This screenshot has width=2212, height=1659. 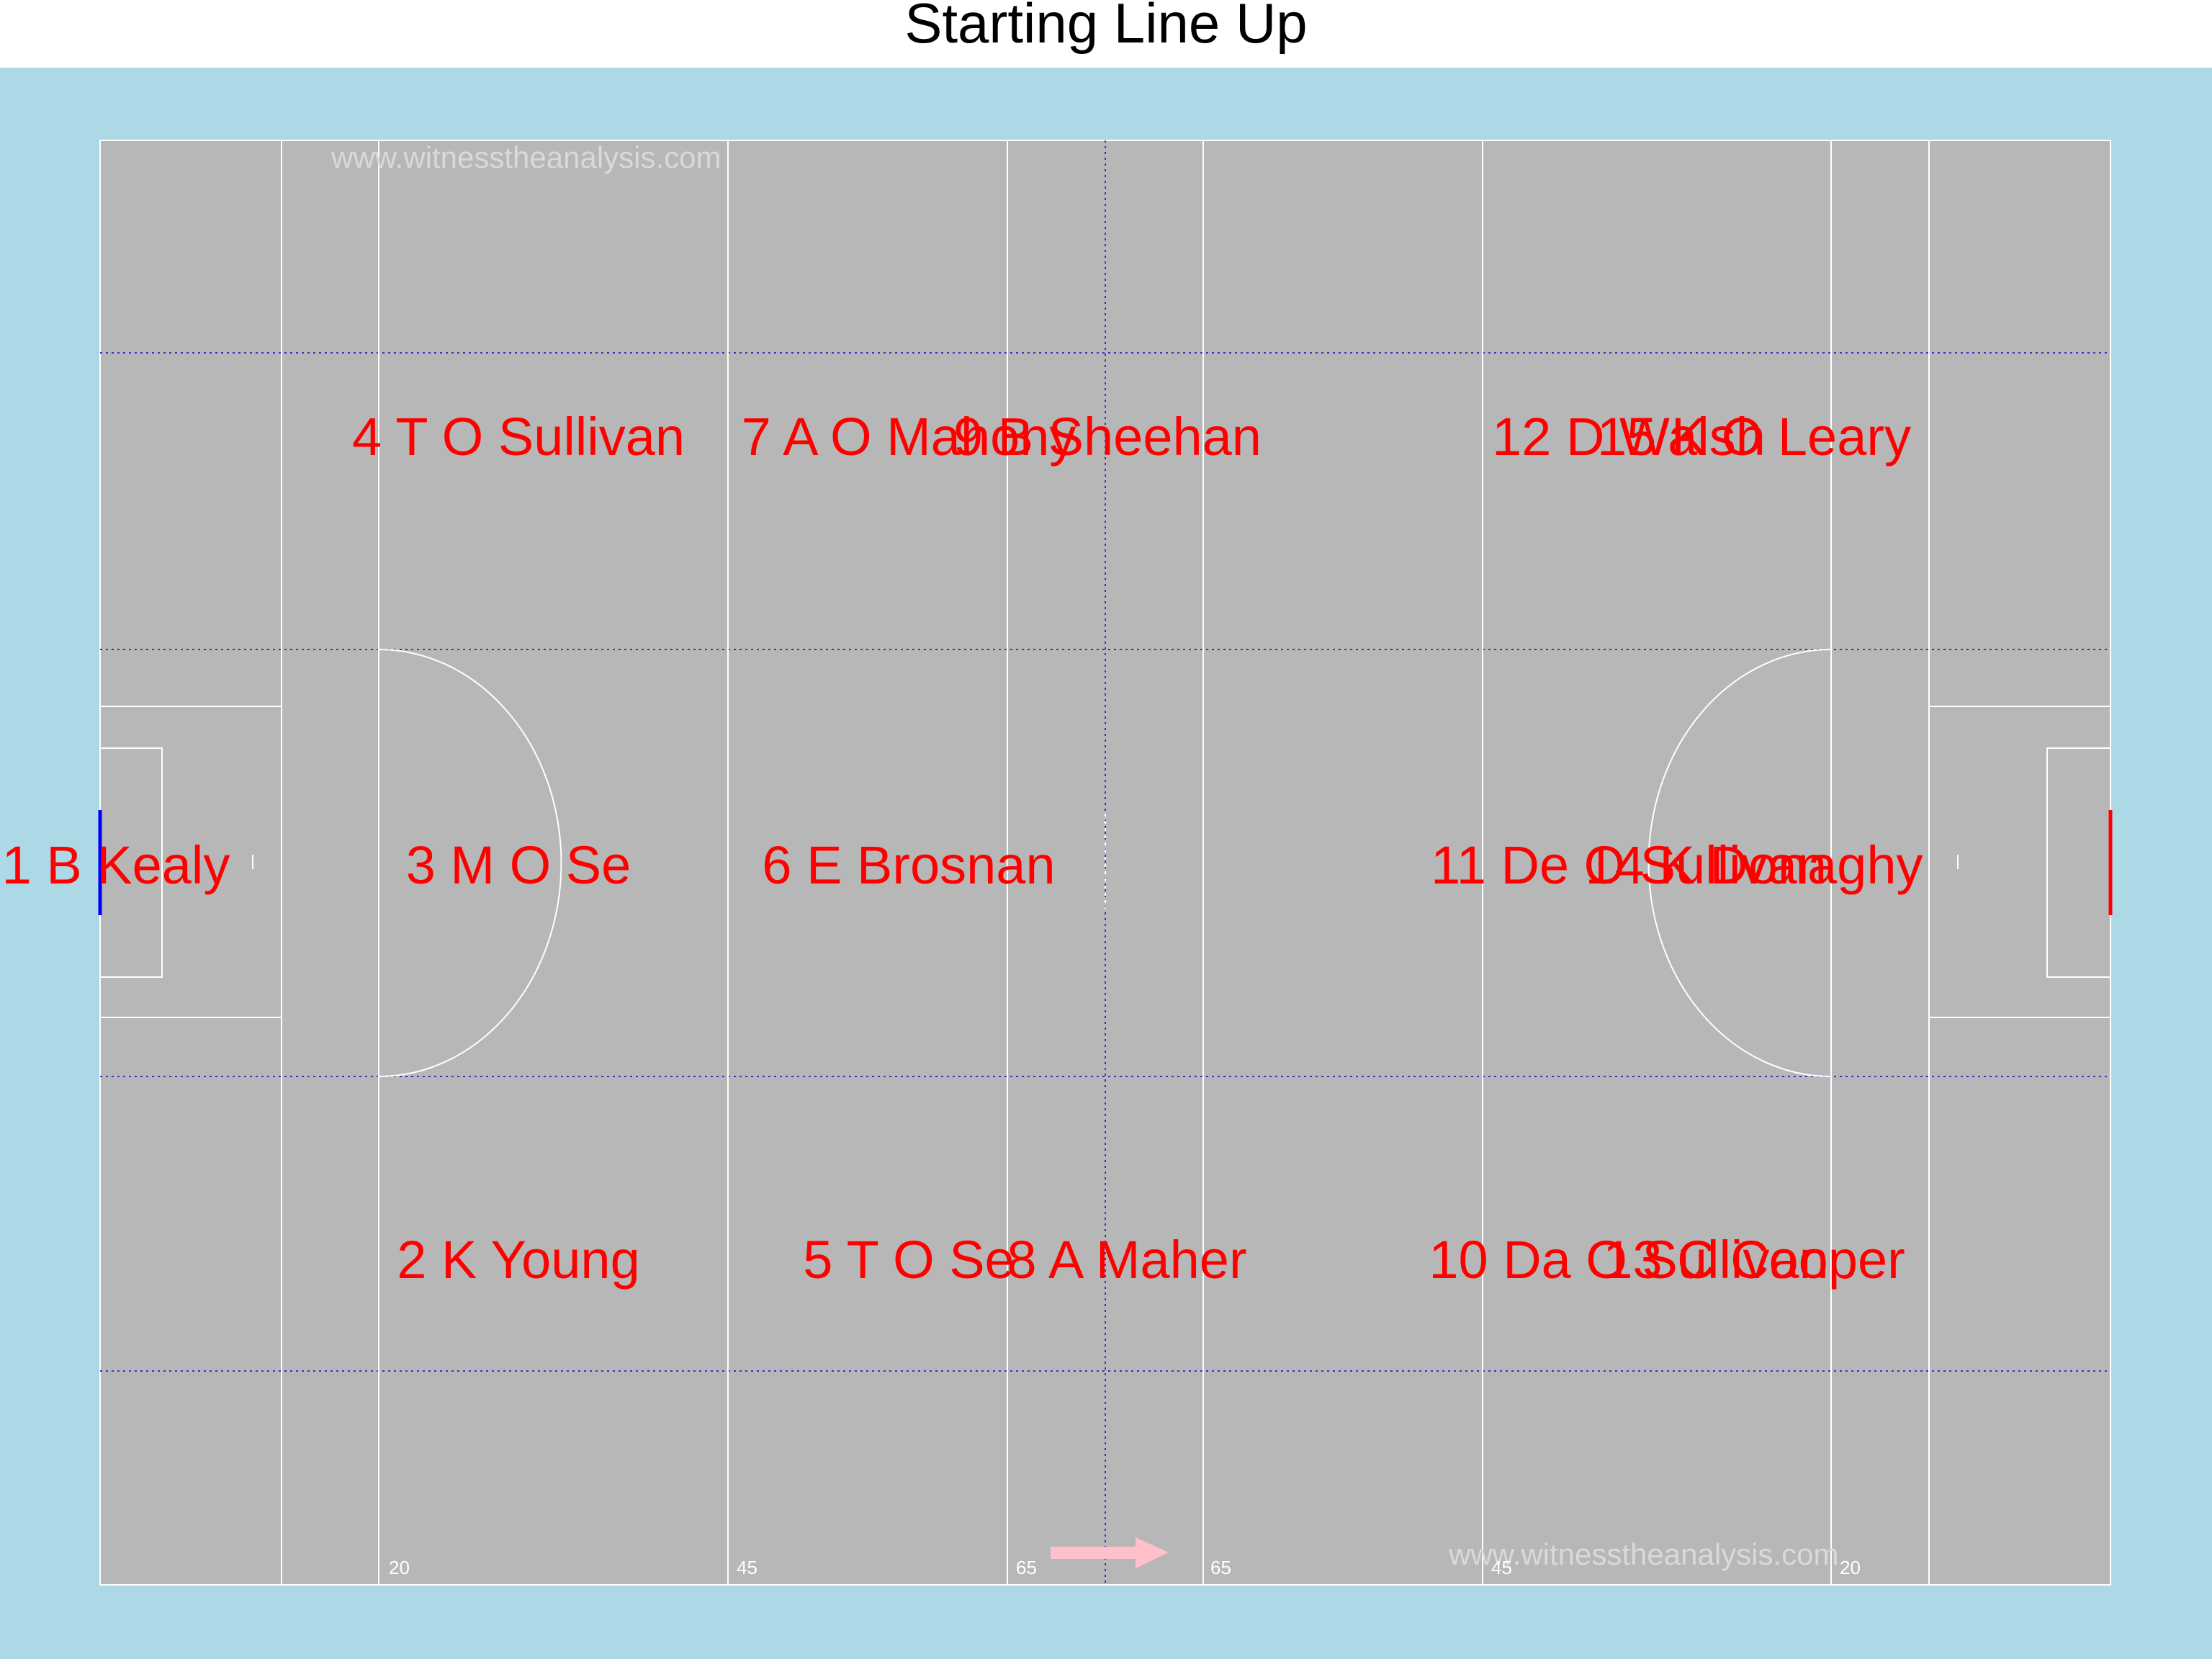 I want to click on yard-marker-20-left: 20, so click(x=399, y=1568).